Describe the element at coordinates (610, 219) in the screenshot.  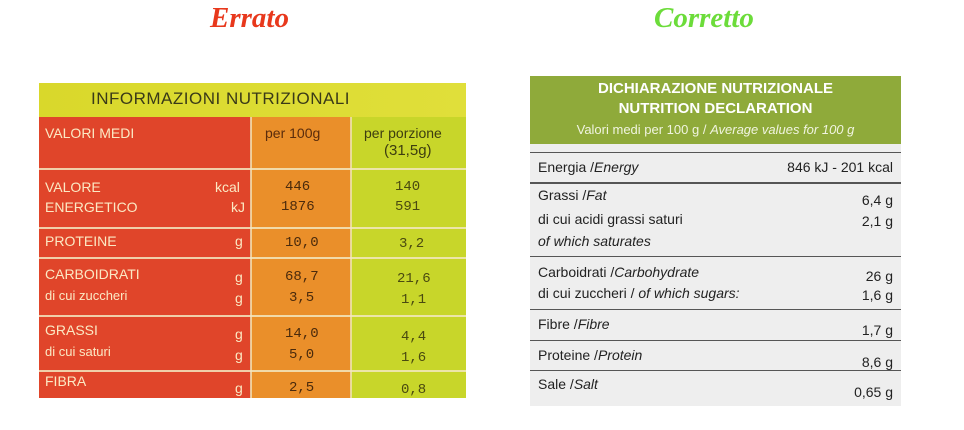
I see `row-sublabel-it: di cui acidi grassi saturi` at that location.